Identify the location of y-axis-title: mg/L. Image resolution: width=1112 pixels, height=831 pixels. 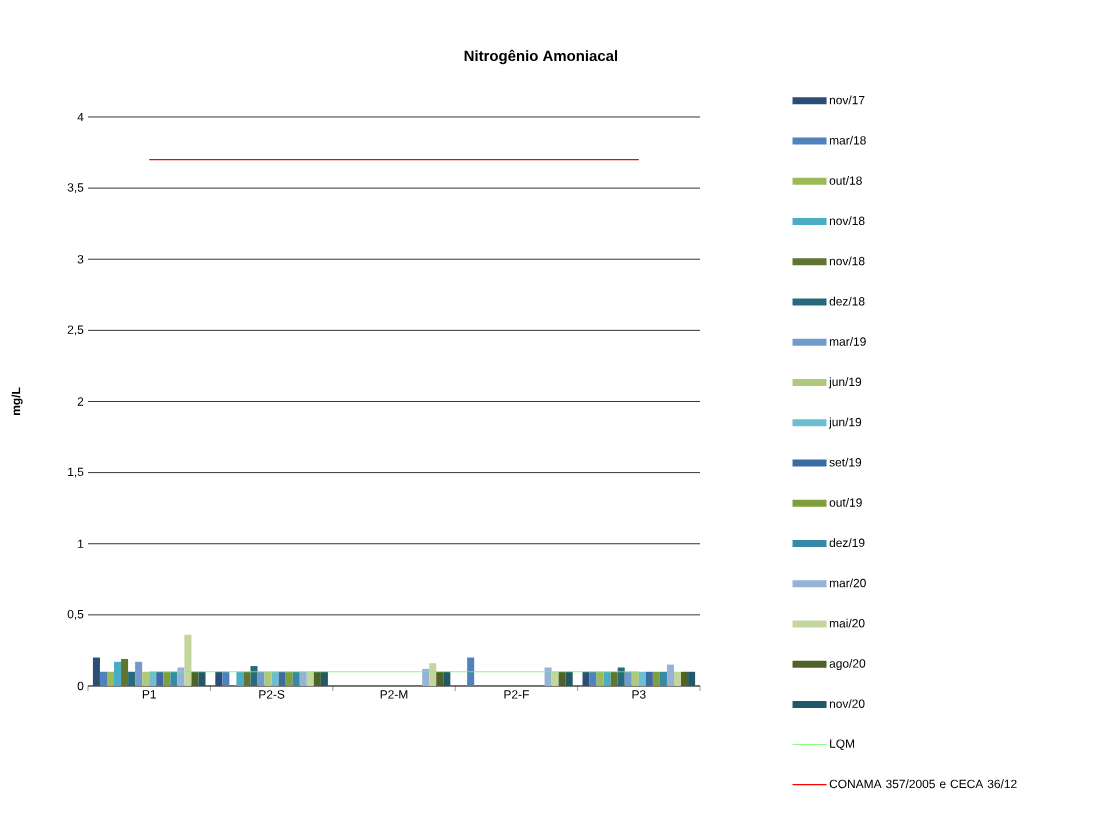
(17, 401).